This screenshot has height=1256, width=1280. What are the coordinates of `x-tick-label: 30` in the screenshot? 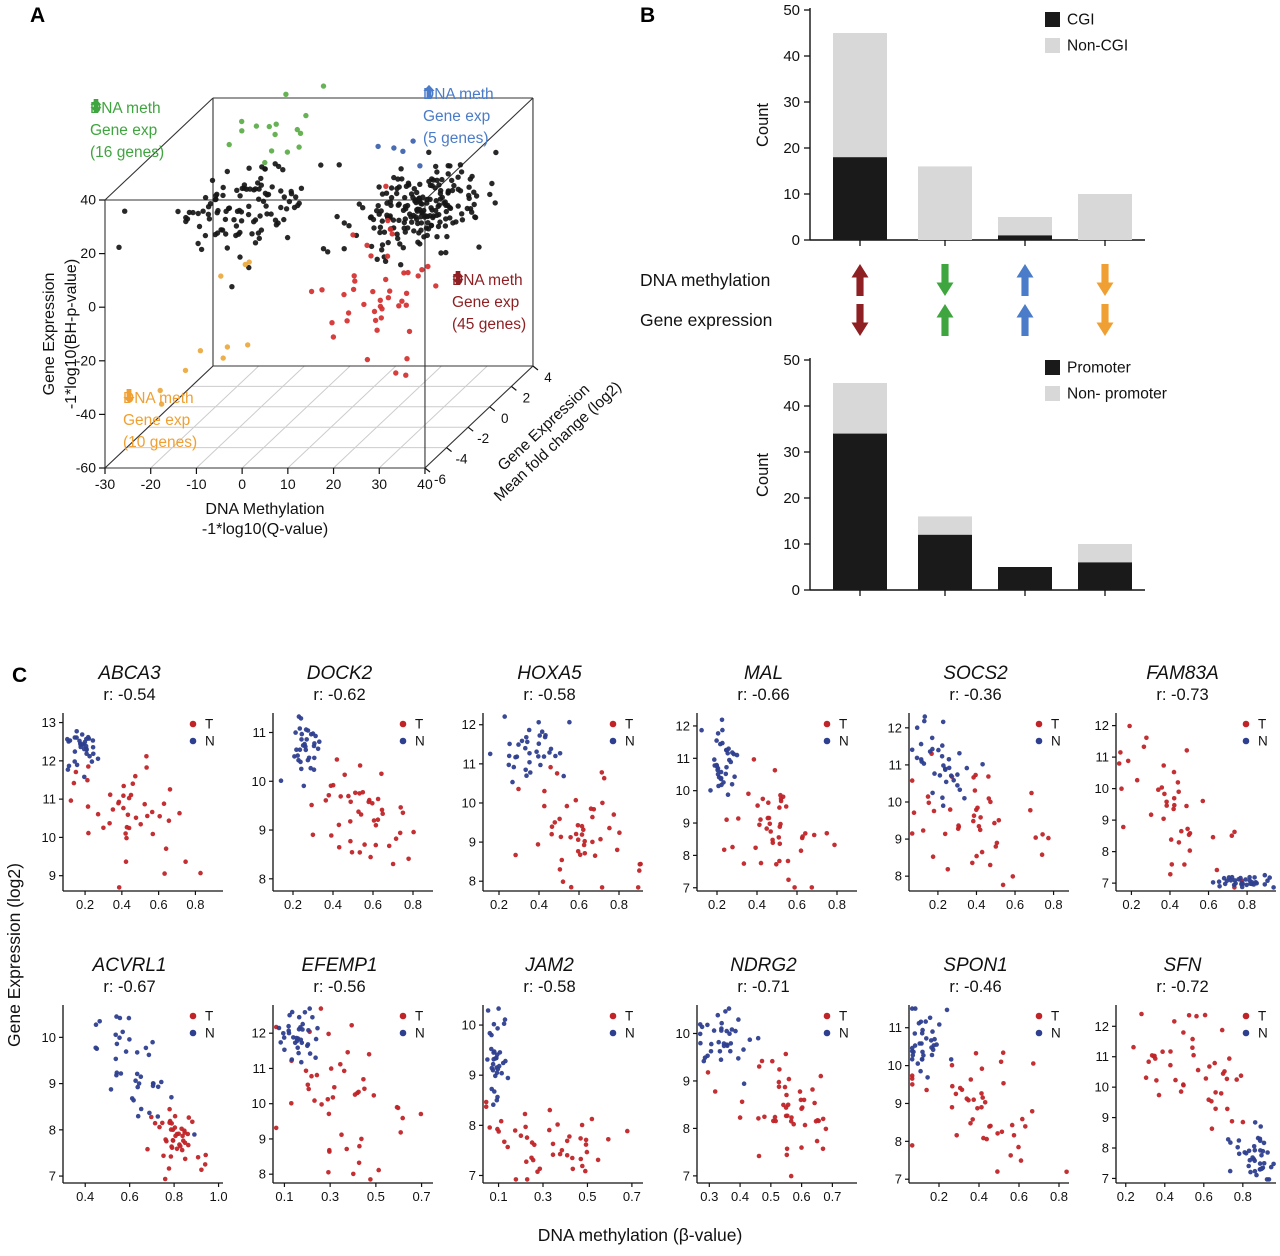 It's located at (379, 484).